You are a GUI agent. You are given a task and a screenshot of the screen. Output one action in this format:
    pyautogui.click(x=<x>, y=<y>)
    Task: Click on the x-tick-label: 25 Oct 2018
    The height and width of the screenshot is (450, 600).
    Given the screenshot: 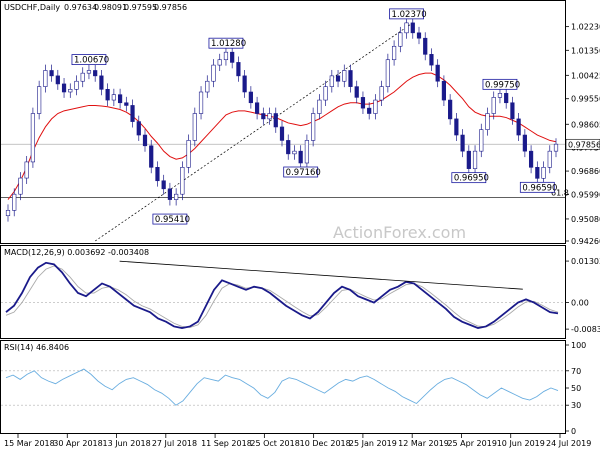 What is the action you would take?
    pyautogui.click(x=274, y=443)
    